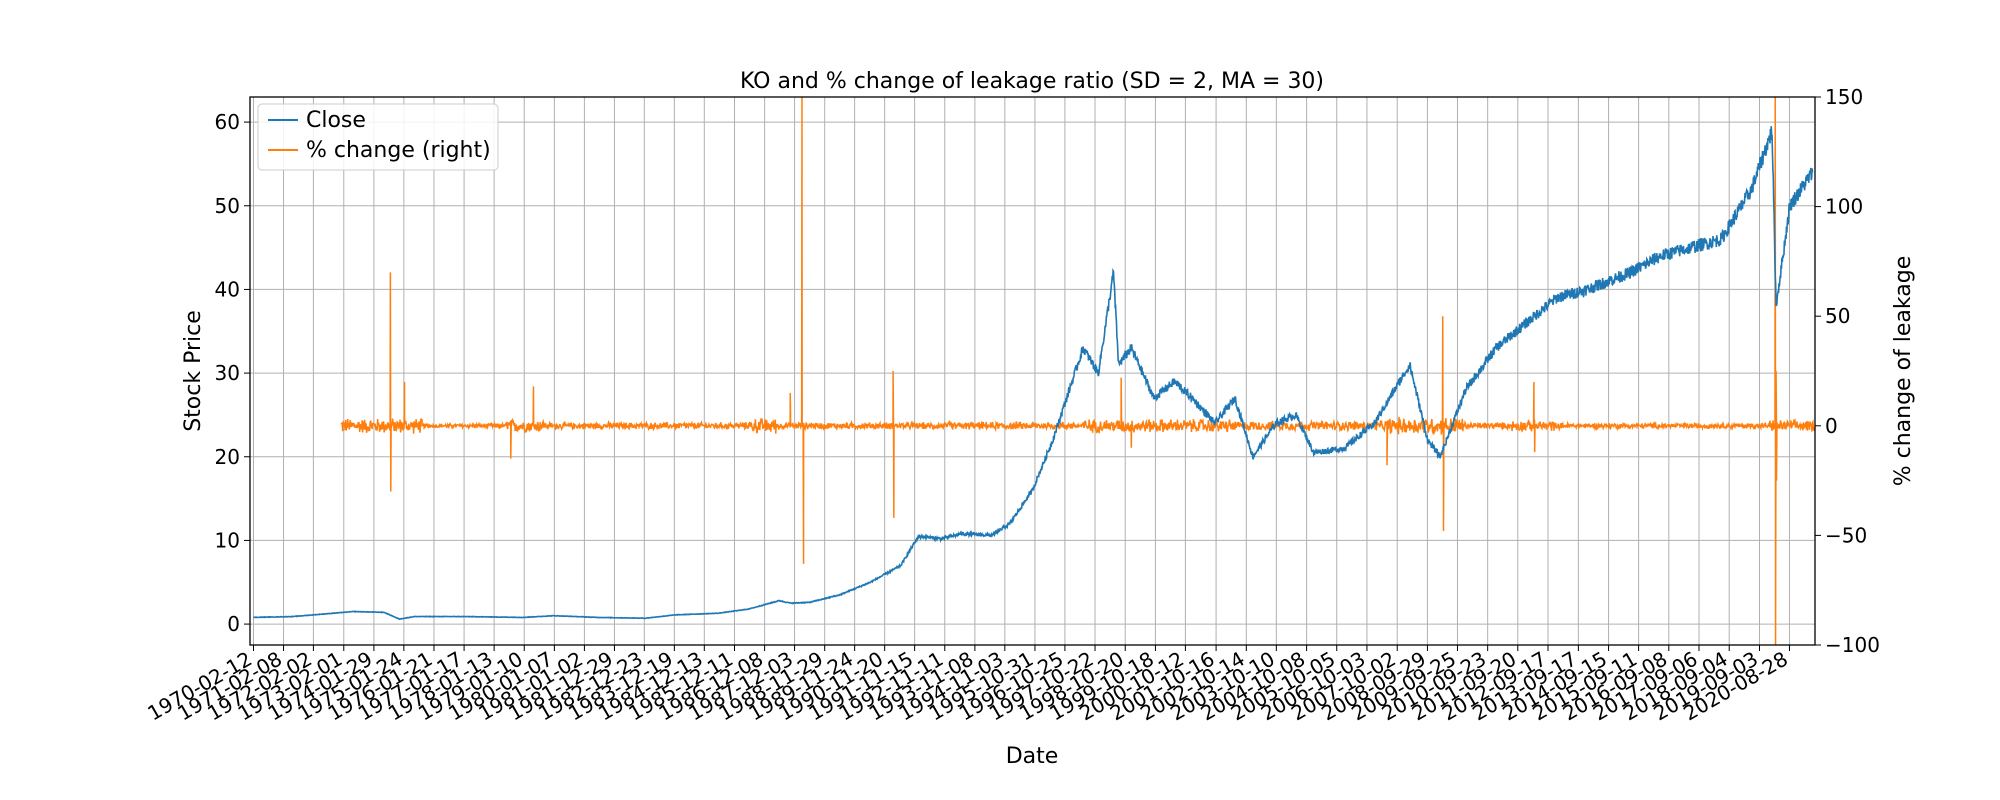 The height and width of the screenshot is (800, 2000). What do you see at coordinates (1903, 371) in the screenshot?
I see `y-axis-label-right: % change of leakage` at bounding box center [1903, 371].